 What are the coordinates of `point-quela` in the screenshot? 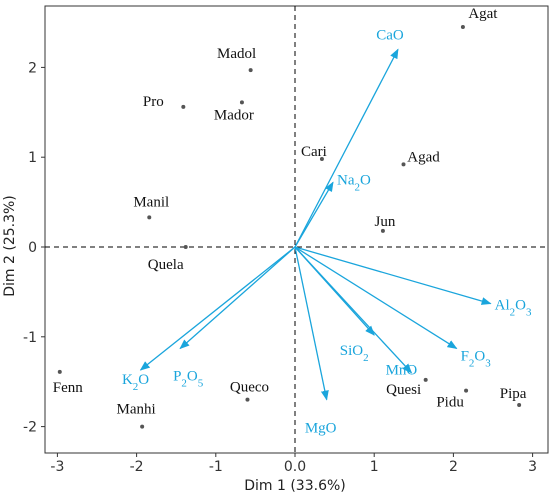 It's located at (185, 247).